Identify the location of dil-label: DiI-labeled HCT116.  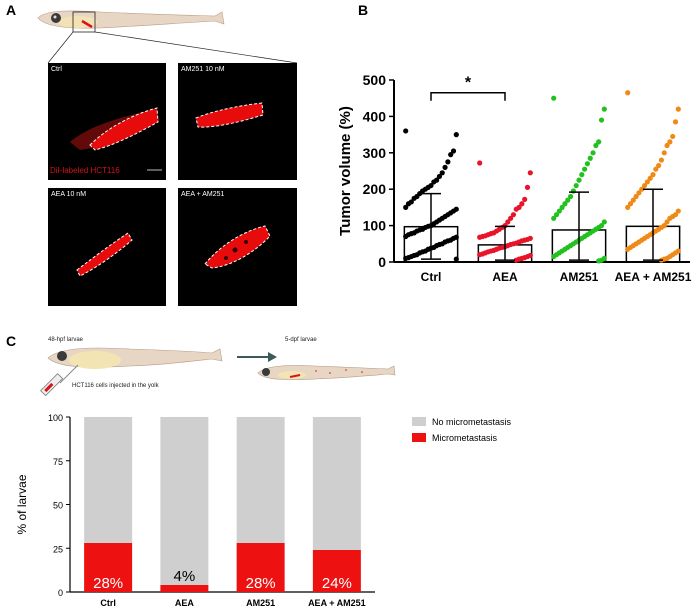
(85, 170).